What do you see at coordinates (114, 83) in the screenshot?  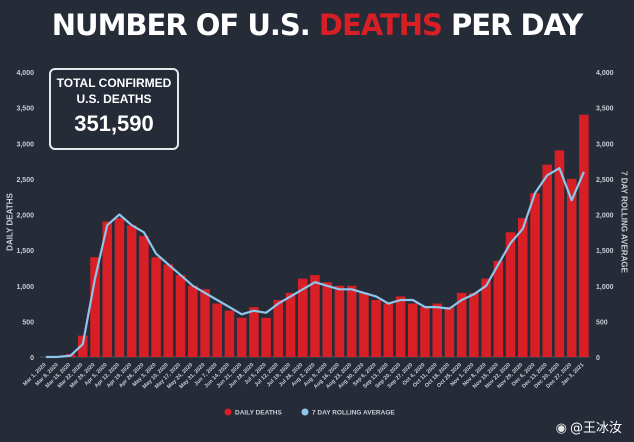 I see `total-box-line-1: TOTAL CONFIRMED` at bounding box center [114, 83].